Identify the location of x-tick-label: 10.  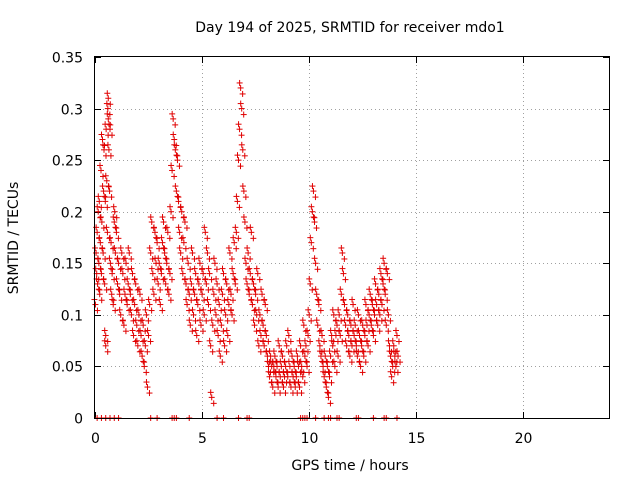
(310, 439).